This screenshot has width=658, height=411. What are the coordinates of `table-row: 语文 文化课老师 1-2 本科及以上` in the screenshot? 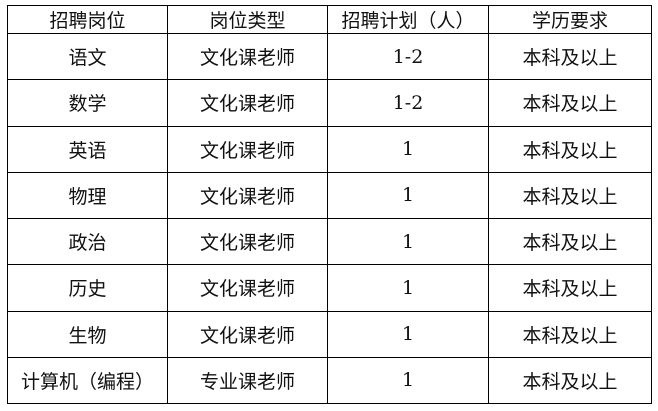 It's located at (329, 56).